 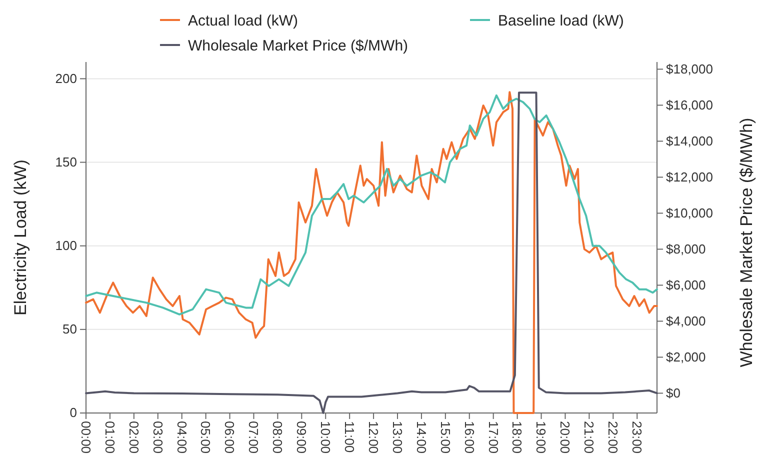 What do you see at coordinates (686, 320) in the screenshot?
I see `y2-tick-label: $4,000` at bounding box center [686, 320].